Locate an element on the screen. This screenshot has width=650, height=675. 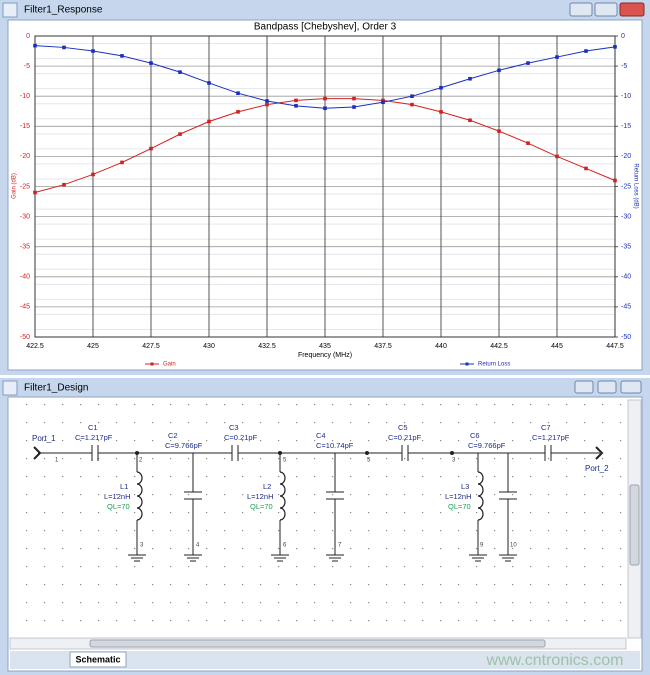
y-tick-label: -35 is located at coordinates (25, 247).